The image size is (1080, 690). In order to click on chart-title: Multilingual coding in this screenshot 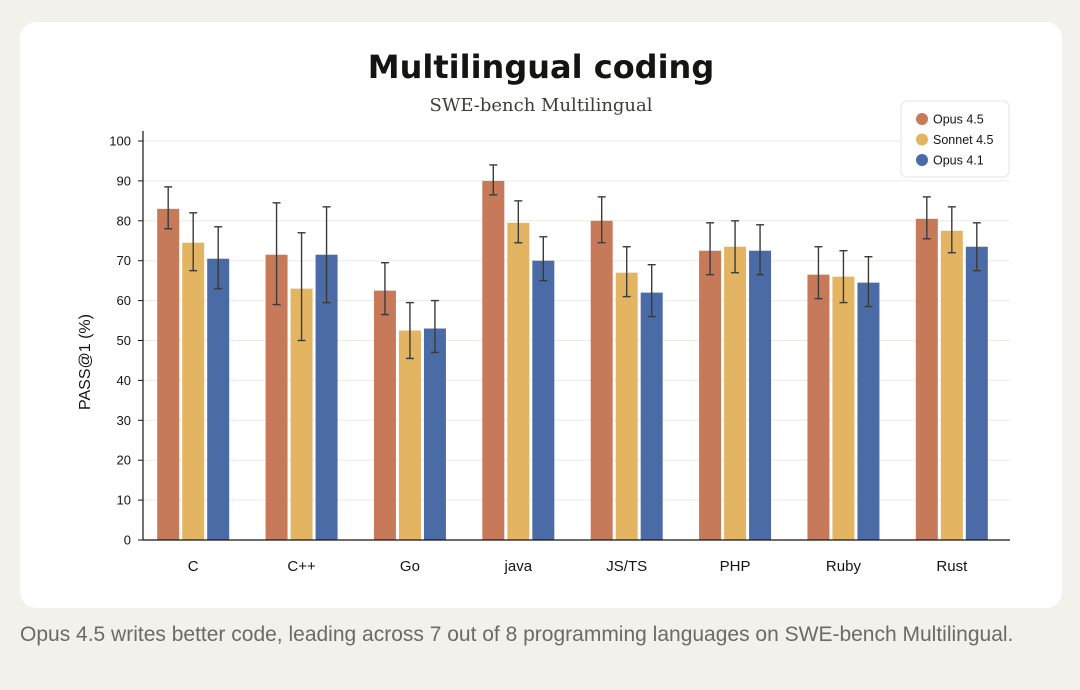, I will do `click(541, 67)`.